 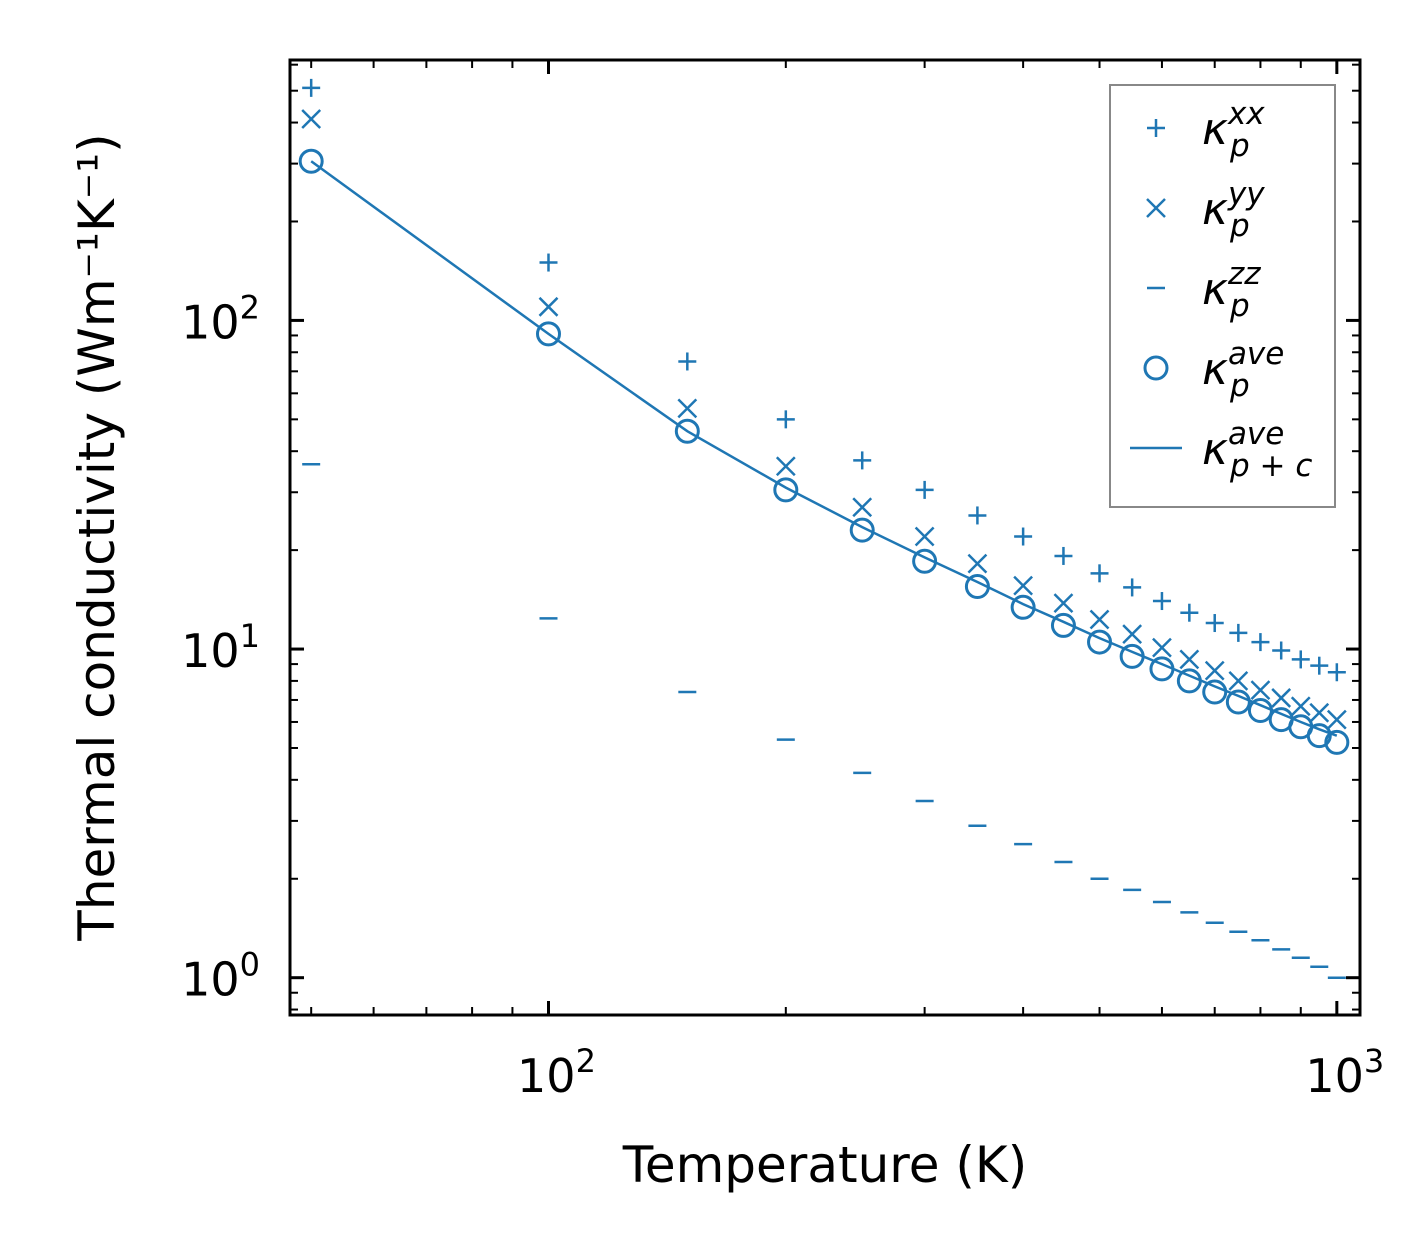 What do you see at coordinates (220, 318) in the screenshot?
I see `y-tick-label: 10²` at bounding box center [220, 318].